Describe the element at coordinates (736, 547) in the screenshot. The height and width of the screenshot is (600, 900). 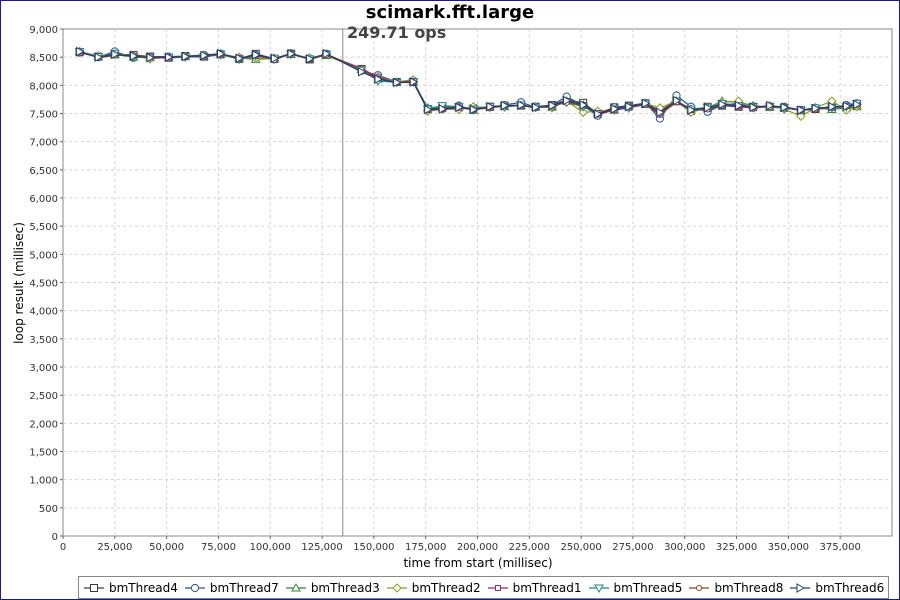
I see `x-tick-label: 325,000` at that location.